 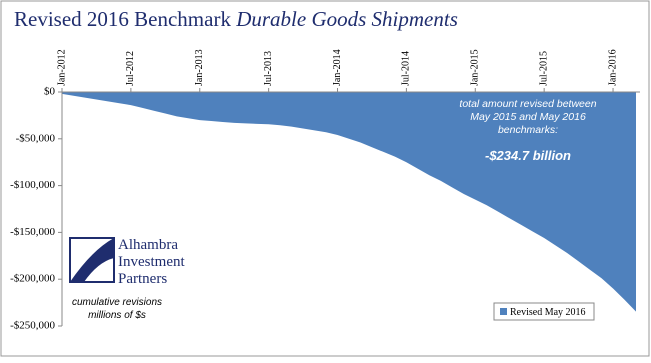 What do you see at coordinates (32, 279) in the screenshot?
I see `y-tick-label: -$200,000` at bounding box center [32, 279].